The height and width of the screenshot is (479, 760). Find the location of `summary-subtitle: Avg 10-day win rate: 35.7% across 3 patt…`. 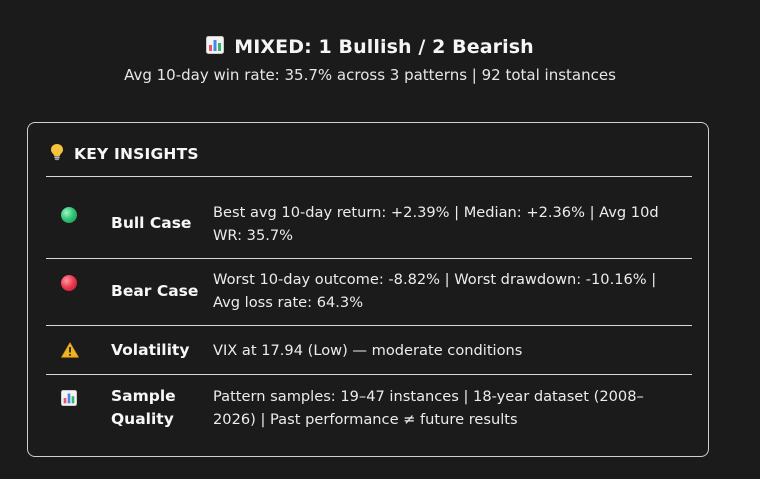

summary-subtitle: Avg 10-day win rate: 35.7% across 3 patt… is located at coordinates (370, 75).